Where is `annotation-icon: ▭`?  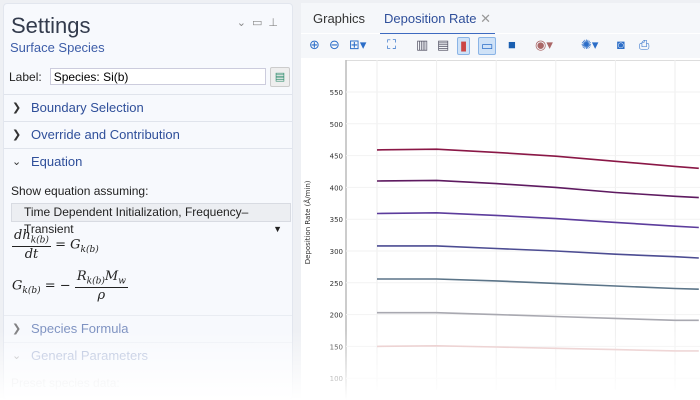
annotation-icon: ▭ is located at coordinates (487, 46).